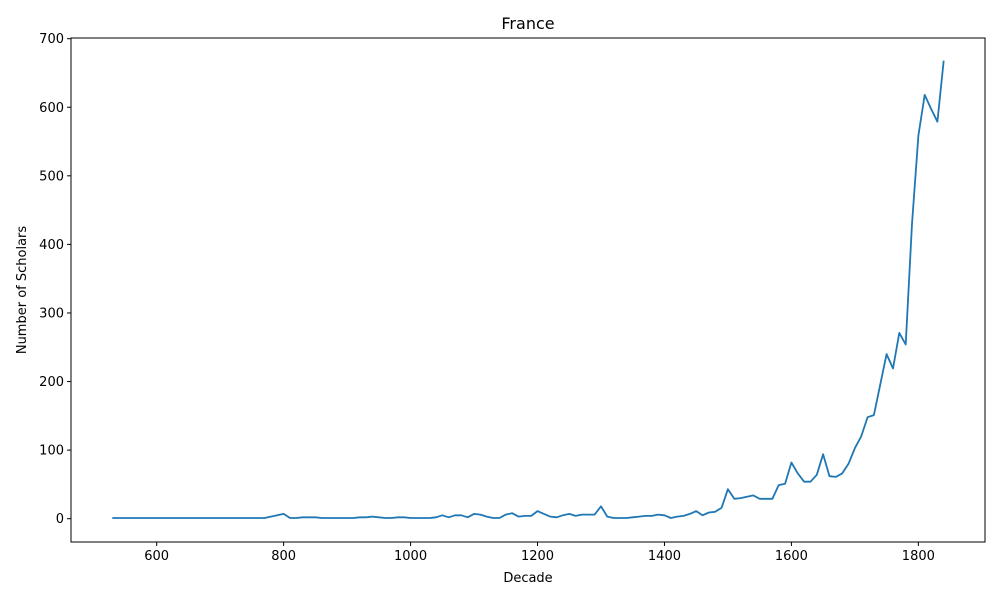  What do you see at coordinates (918, 556) in the screenshot?
I see `x-tick-label: 1800` at bounding box center [918, 556].